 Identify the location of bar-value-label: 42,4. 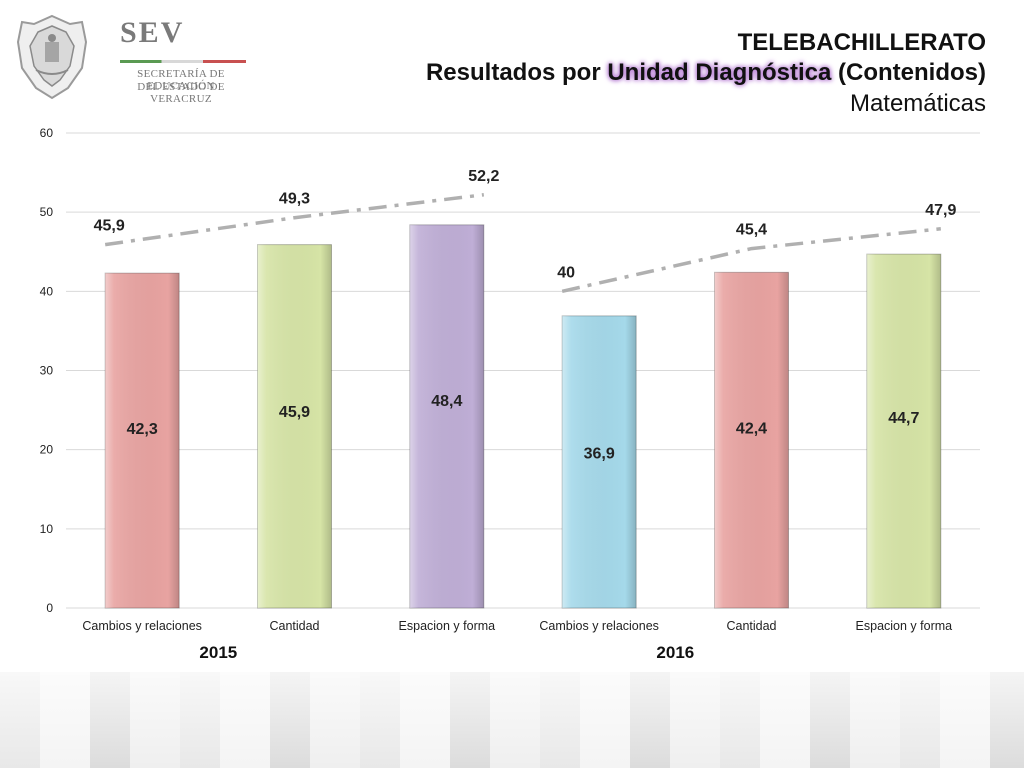
(751, 428).